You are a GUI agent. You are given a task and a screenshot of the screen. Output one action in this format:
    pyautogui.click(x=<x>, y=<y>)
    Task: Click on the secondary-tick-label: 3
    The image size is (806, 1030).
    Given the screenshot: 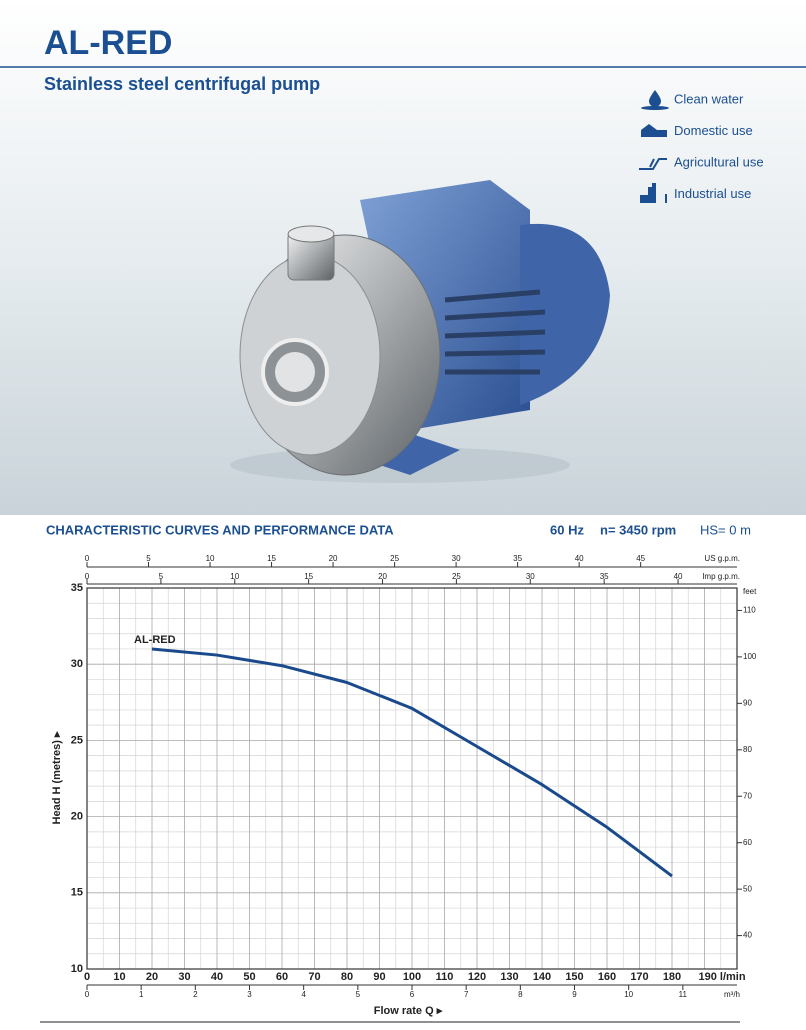 What is the action you would take?
    pyautogui.click(x=249, y=994)
    